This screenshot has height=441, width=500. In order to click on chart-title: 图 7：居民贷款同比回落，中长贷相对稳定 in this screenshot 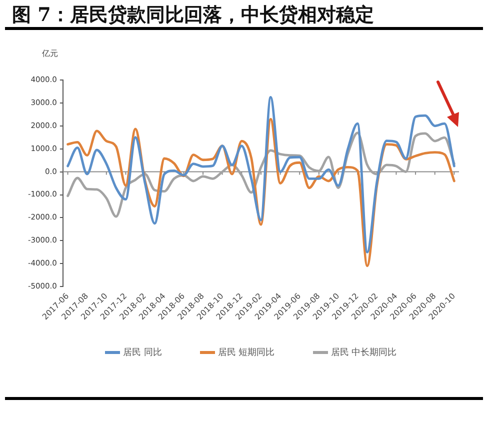, I will do `click(193, 15)`.